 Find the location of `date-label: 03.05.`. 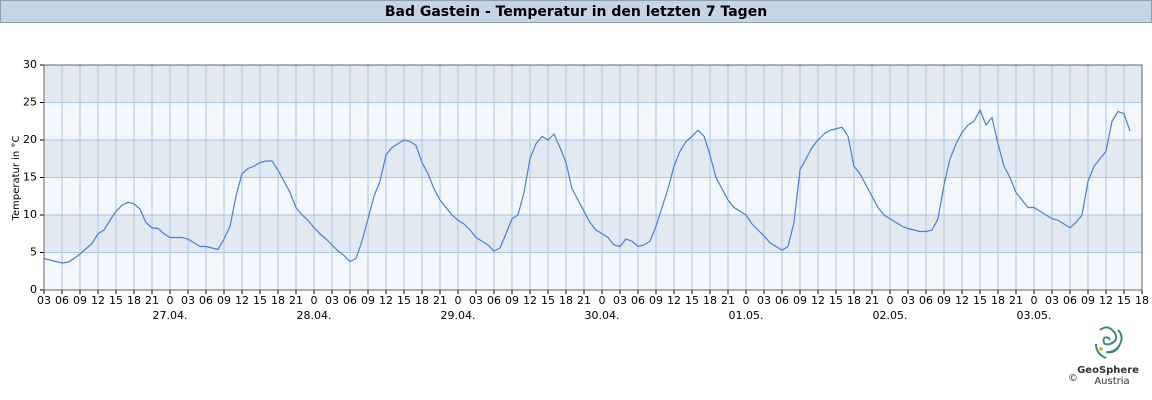

date-label: 03.05. is located at coordinates (1034, 315).